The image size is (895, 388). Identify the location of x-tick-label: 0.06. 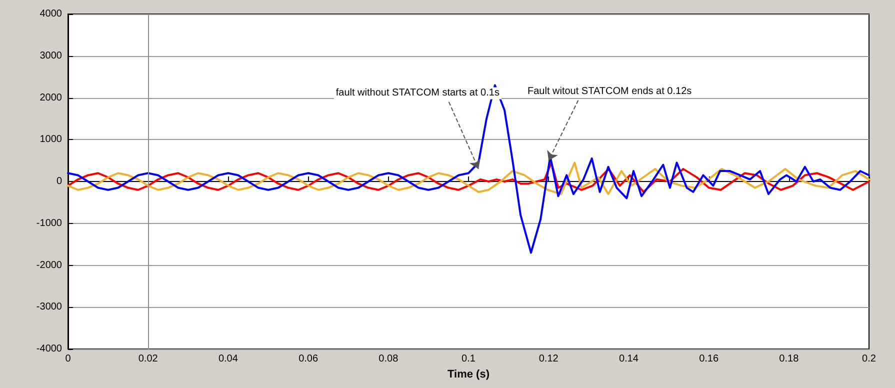
(308, 359).